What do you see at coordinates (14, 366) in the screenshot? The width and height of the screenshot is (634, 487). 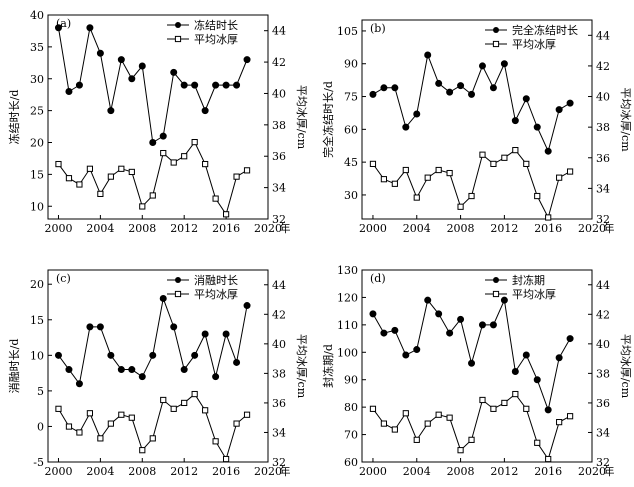 I see `y-axis-title: 消融时长/d` at bounding box center [14, 366].